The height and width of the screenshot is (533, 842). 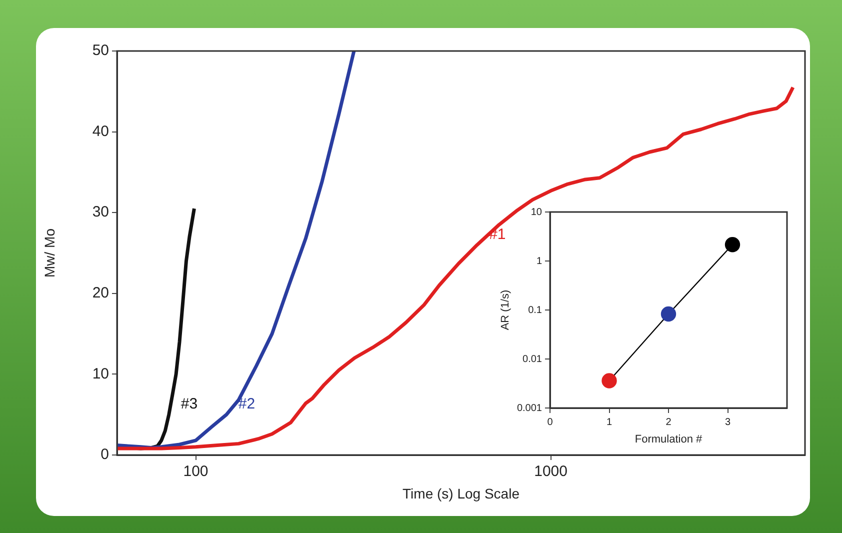 I want to click on series-label: #3, so click(x=189, y=404).